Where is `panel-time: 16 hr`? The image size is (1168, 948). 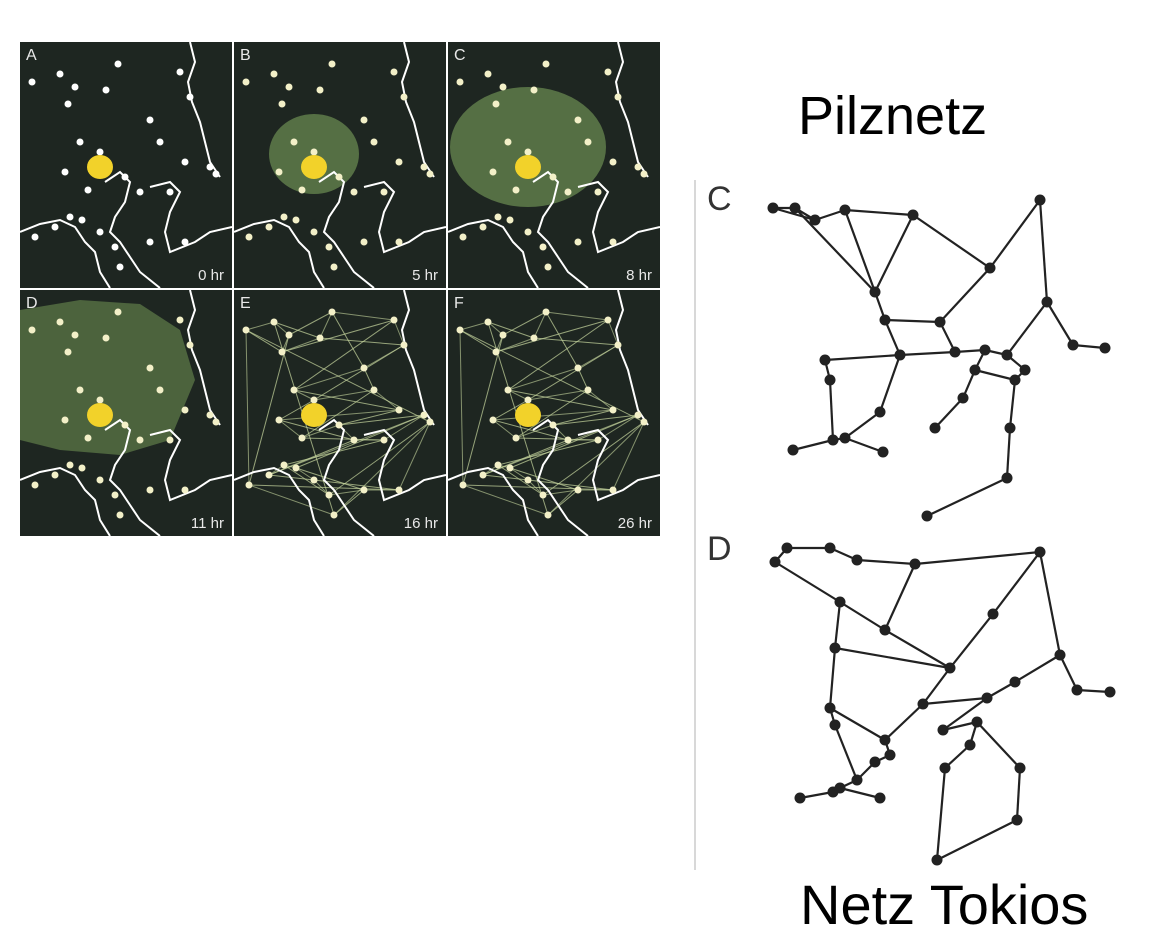 panel-time: 16 hr is located at coordinates (420, 523).